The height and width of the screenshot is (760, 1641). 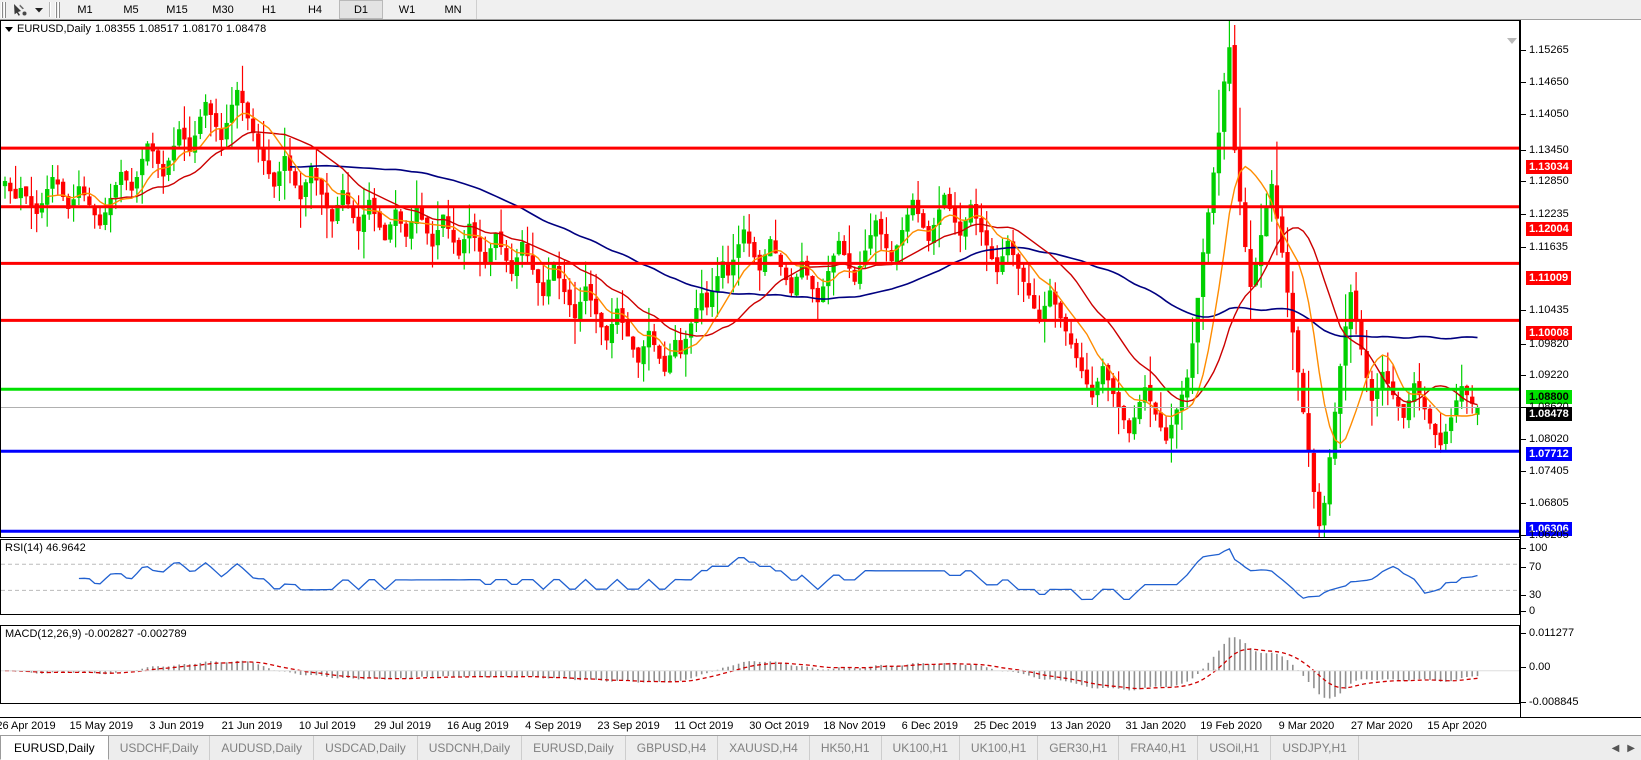 I want to click on chart-tab-eurusd-daily-5: EURUSD,Daily, so click(x=574, y=748).